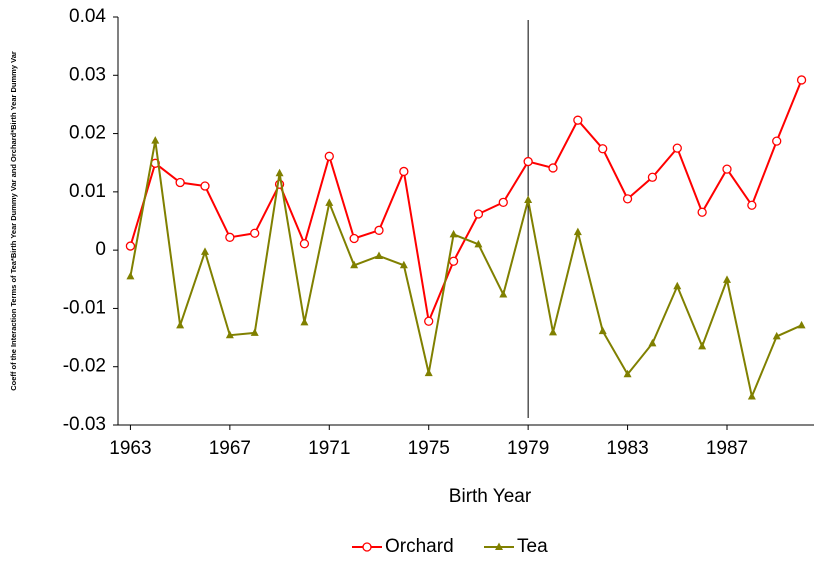  Describe the element at coordinates (429, 448) in the screenshot. I see `x-tick-label: 1975` at that location.